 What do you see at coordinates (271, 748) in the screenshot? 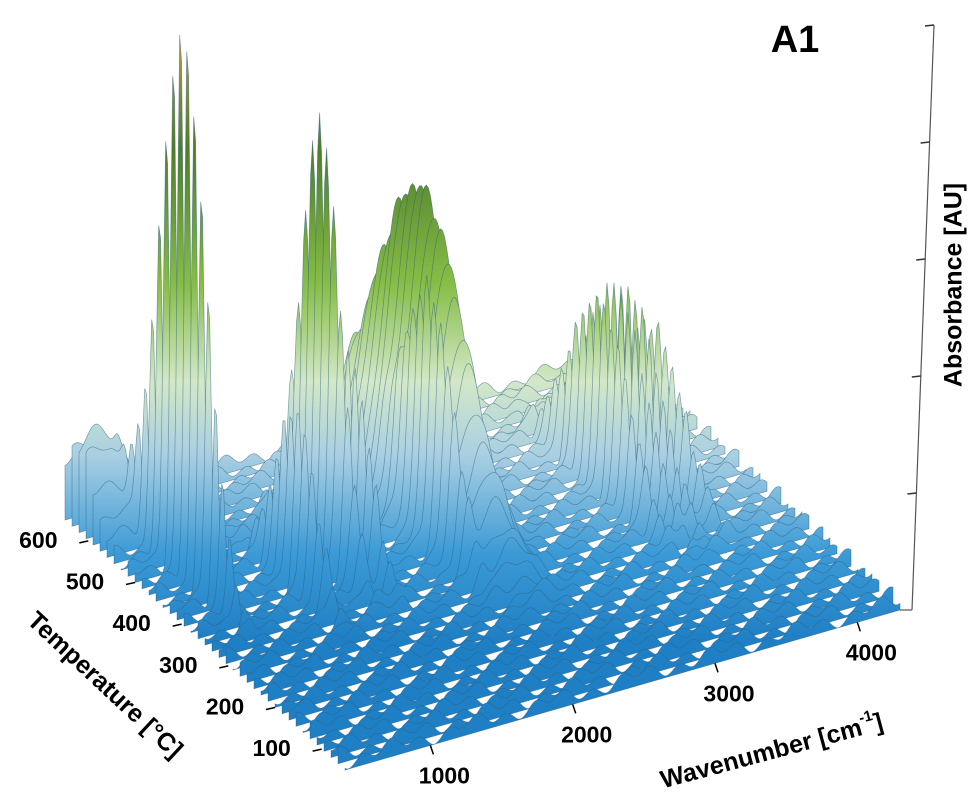
I see `y-tick-label: 100` at bounding box center [271, 748].